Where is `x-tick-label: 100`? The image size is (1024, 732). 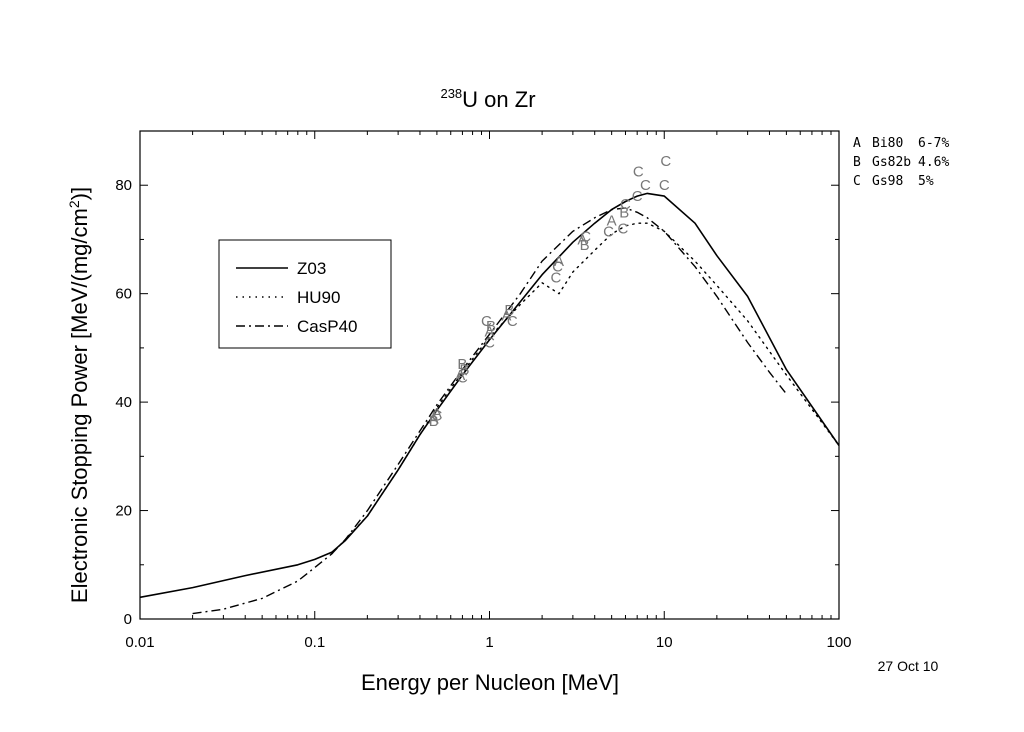
x-tick-label: 100 is located at coordinates (838, 642).